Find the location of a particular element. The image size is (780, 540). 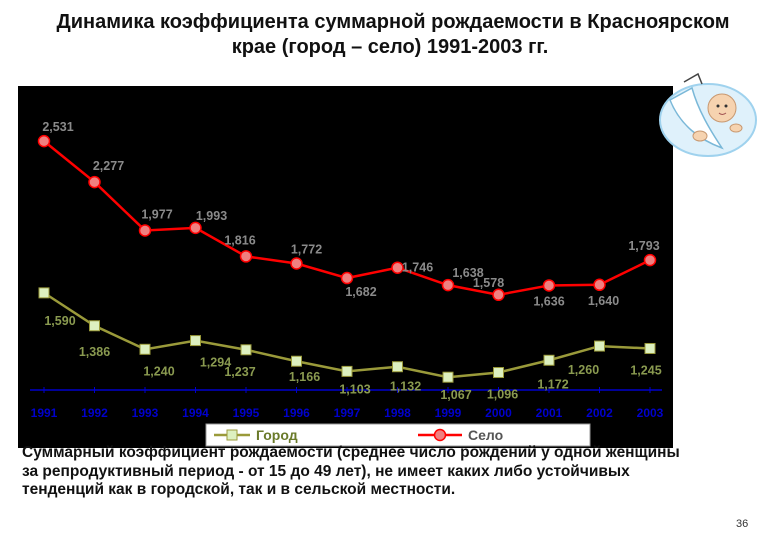

data-label: 2,531 is located at coordinates (57, 127).